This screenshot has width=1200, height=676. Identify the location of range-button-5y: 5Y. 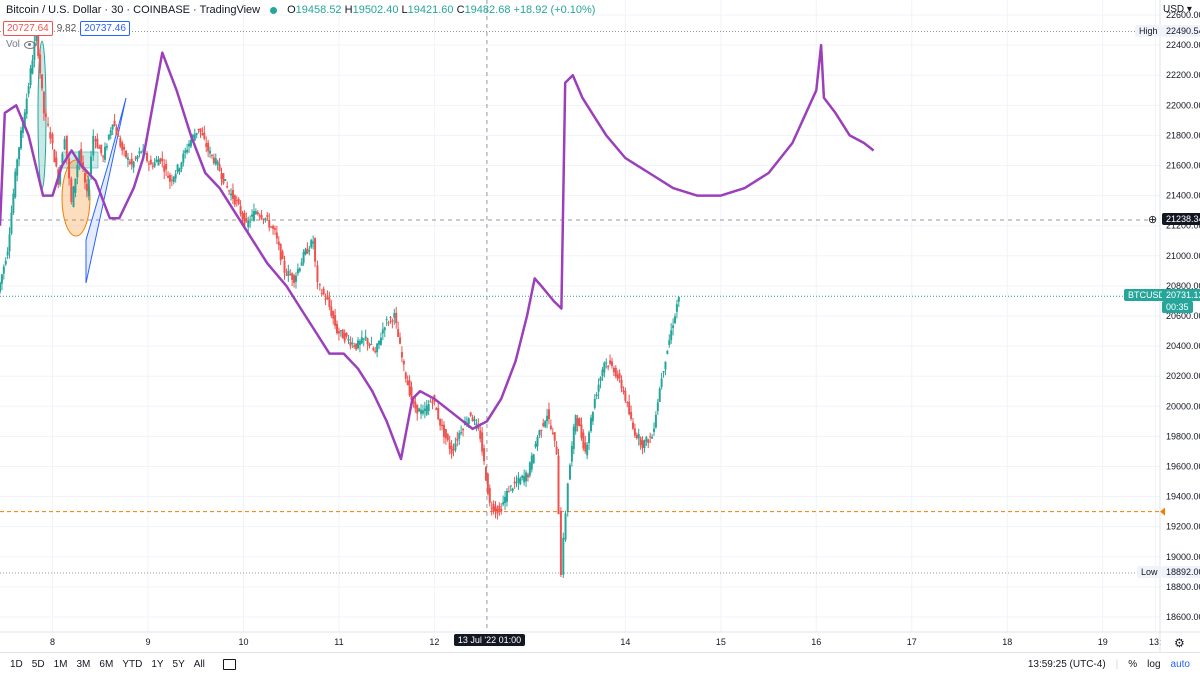
(178, 664).